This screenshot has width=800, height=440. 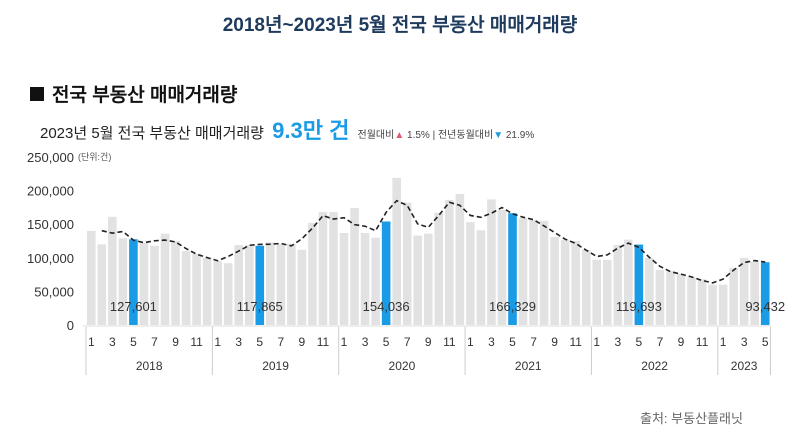 What do you see at coordinates (54, 291) in the screenshot?
I see `y-tick-label: 50,000` at bounding box center [54, 291].